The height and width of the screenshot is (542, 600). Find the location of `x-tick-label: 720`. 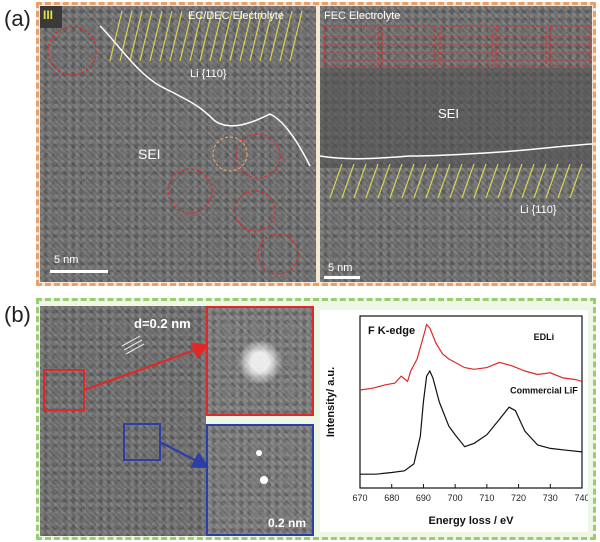

x-tick-label: 720 is located at coordinates (518, 498).